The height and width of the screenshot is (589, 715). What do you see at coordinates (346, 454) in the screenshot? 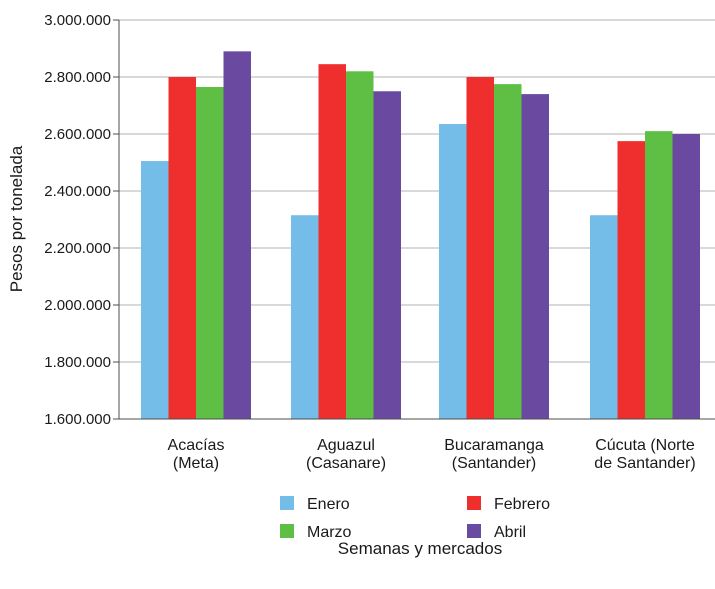
I see `x-category-label: Aguazul (Casanare)` at bounding box center [346, 454].